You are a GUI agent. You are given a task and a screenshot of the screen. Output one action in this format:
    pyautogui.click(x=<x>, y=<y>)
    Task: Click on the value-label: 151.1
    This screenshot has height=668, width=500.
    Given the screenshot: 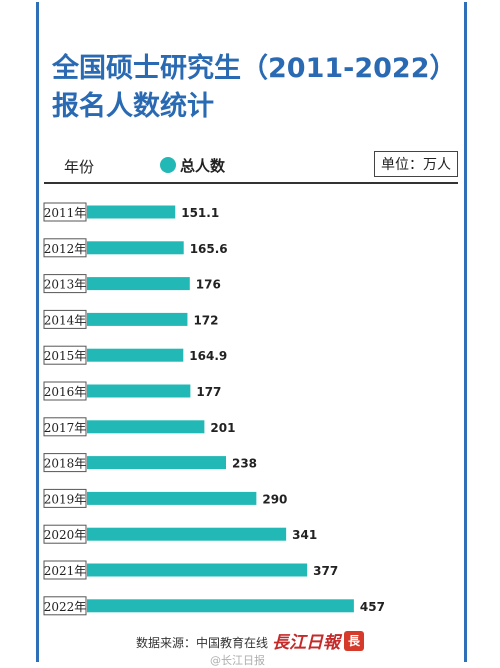 What is the action you would take?
    pyautogui.click(x=200, y=213)
    